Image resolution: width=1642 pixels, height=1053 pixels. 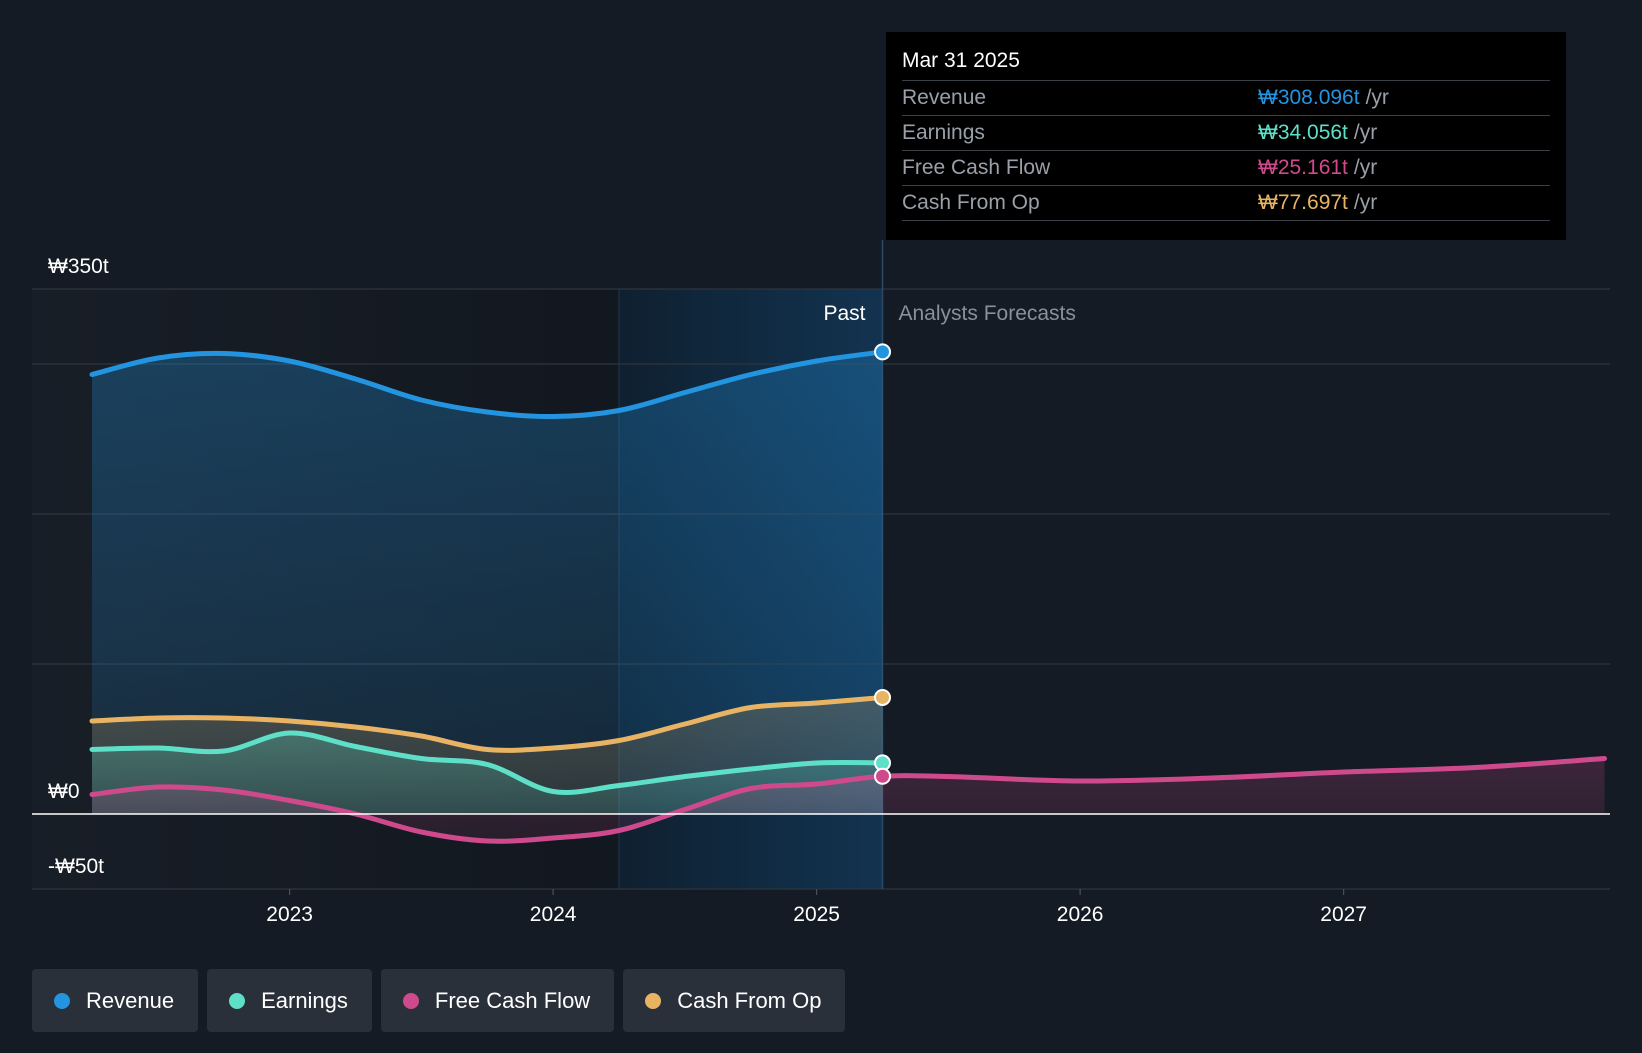 I want to click on legend-label: Free Cash Flow, so click(x=512, y=1000).